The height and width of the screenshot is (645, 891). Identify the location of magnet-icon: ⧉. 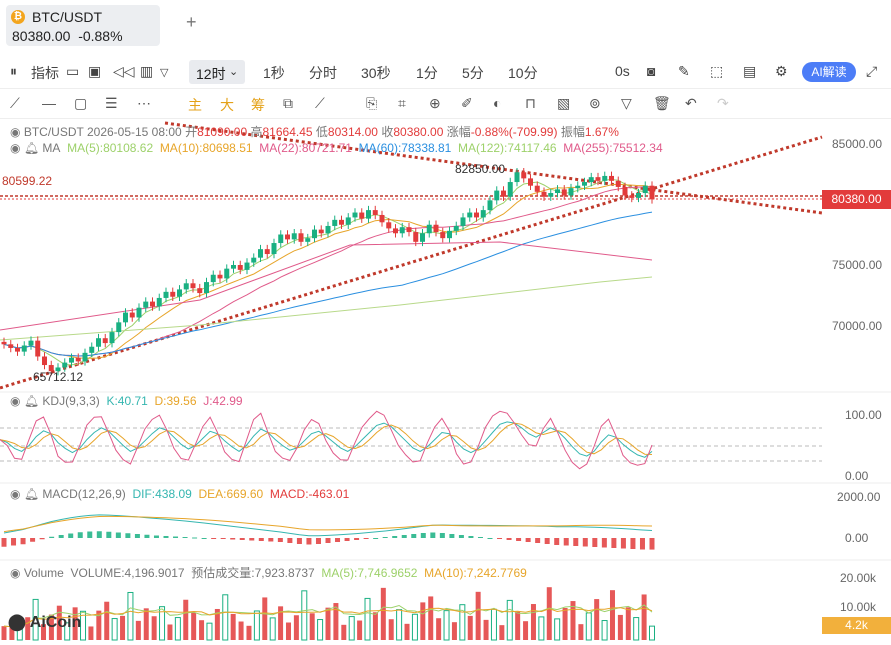
(288, 103).